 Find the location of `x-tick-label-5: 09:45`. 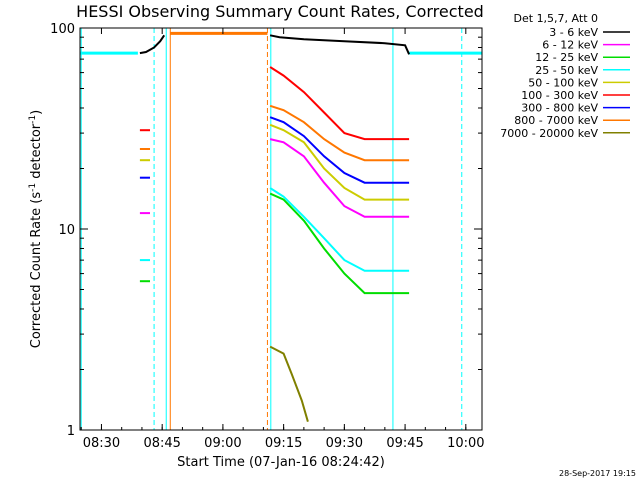

x-tick-label-5: 09:45 is located at coordinates (404, 443).